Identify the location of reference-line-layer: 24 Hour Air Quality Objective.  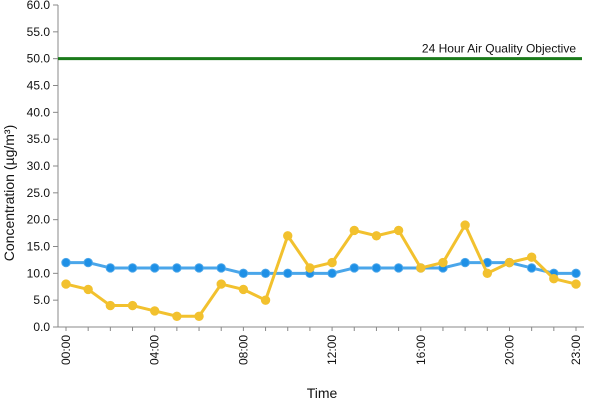
(320, 51).